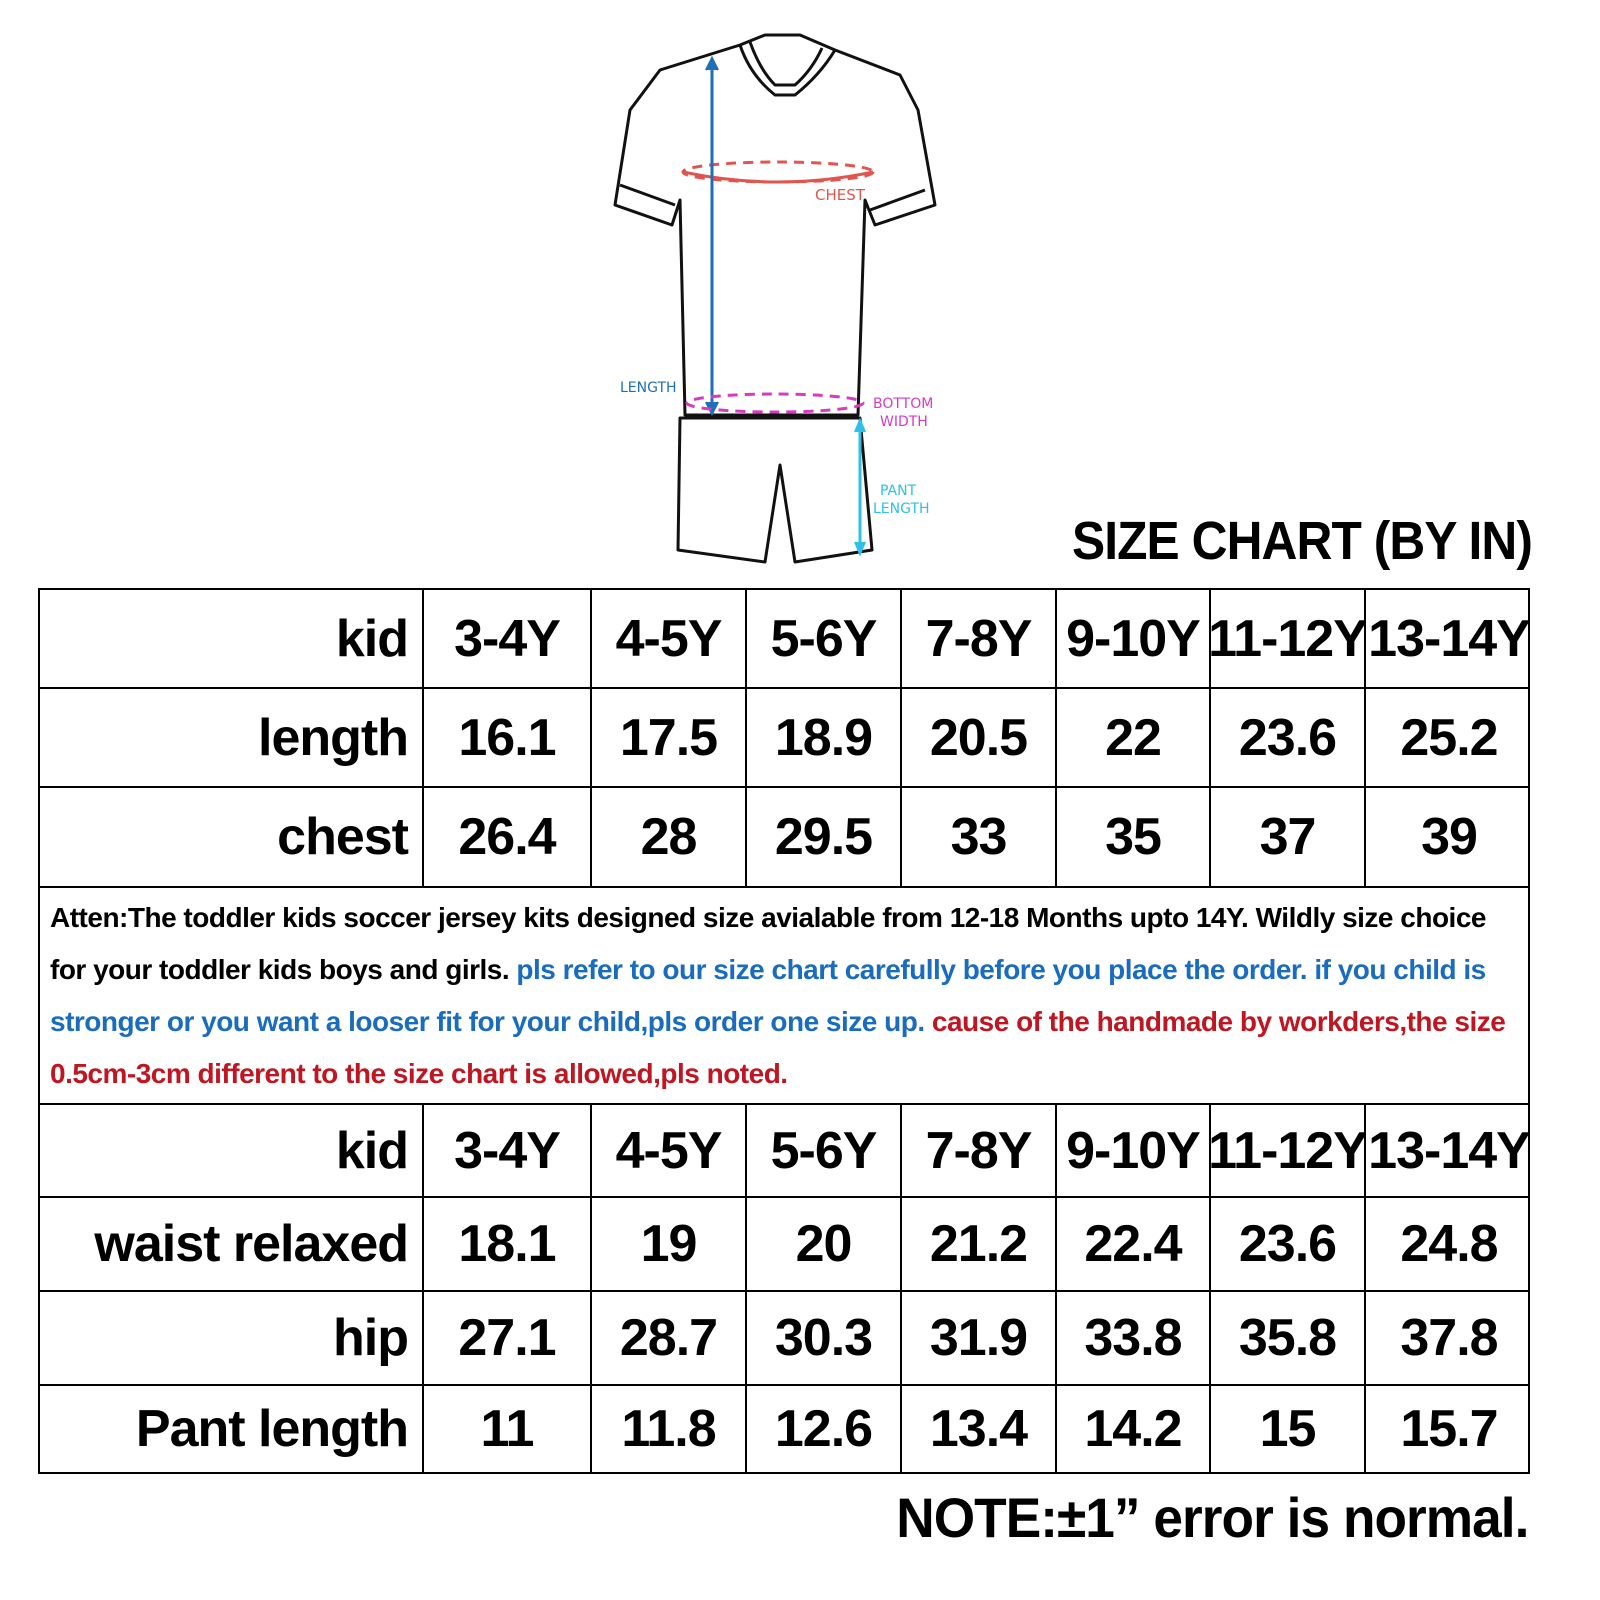 The width and height of the screenshot is (1600, 1600). Describe the element at coordinates (1134, 837) in the screenshot. I see `table-cell: 35` at that location.